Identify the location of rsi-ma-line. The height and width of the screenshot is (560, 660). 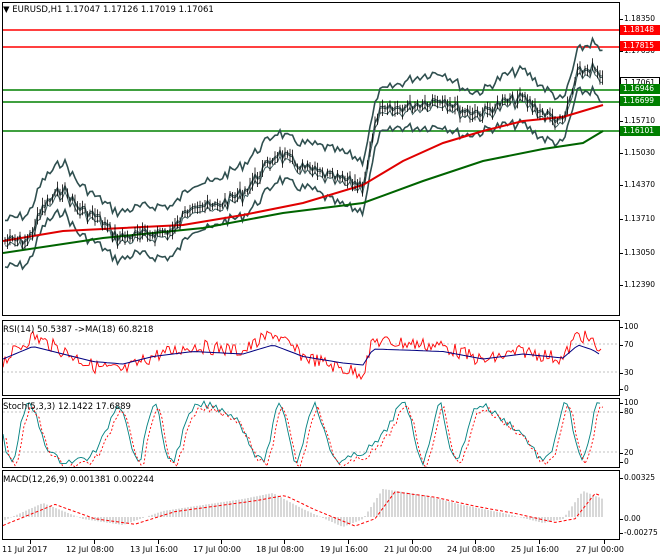
(301, 355).